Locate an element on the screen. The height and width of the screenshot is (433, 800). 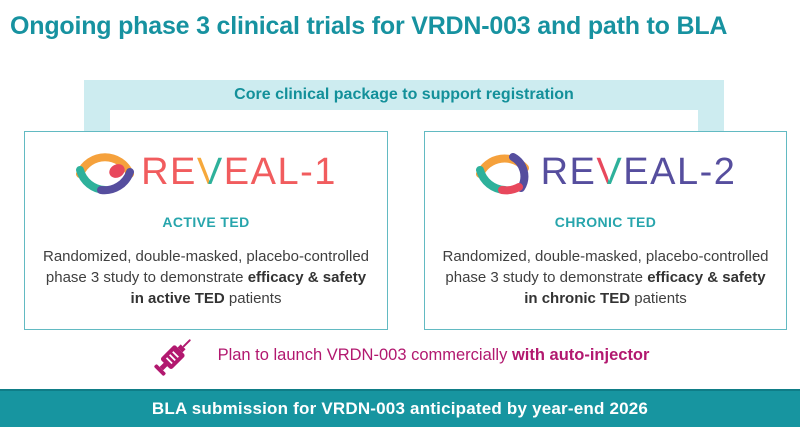
reveal-2-wordmark: REVEAL-2 is located at coordinates (638, 172).